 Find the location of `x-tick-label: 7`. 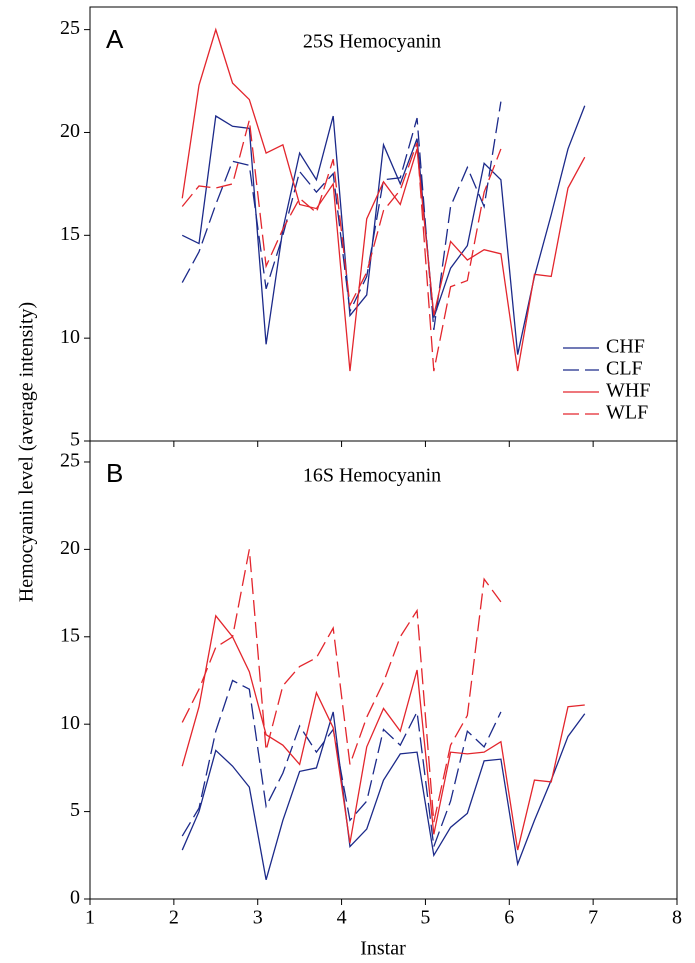

x-tick-label: 7 is located at coordinates (593, 918).